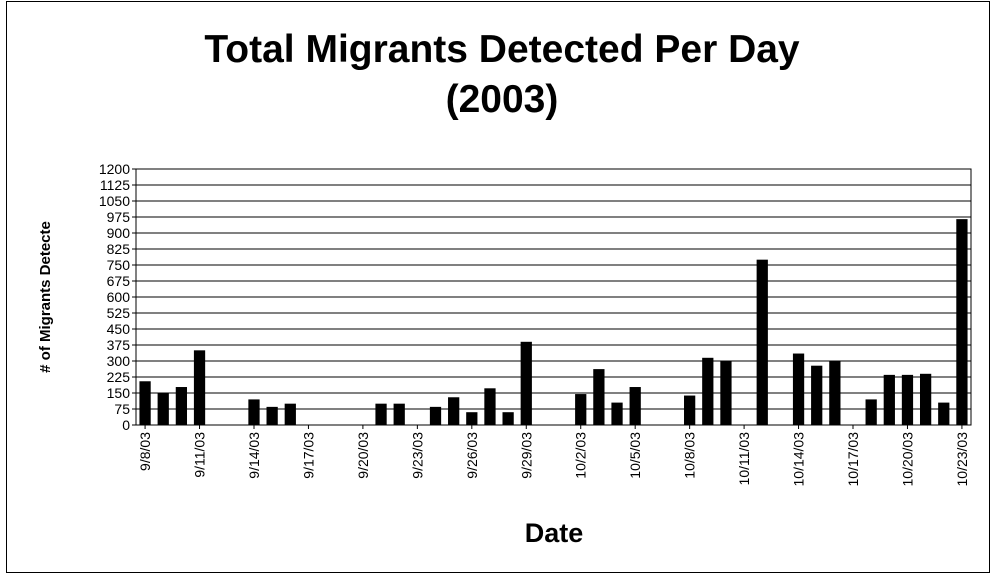 Image resolution: width=995 pixels, height=575 pixels. I want to click on y-tick-label: 825, so click(119, 249).